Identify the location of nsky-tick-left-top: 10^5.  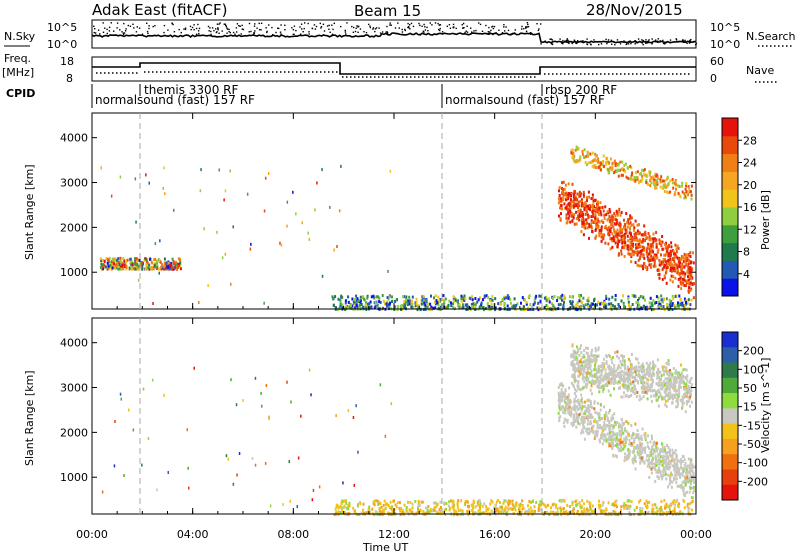
(62, 27).